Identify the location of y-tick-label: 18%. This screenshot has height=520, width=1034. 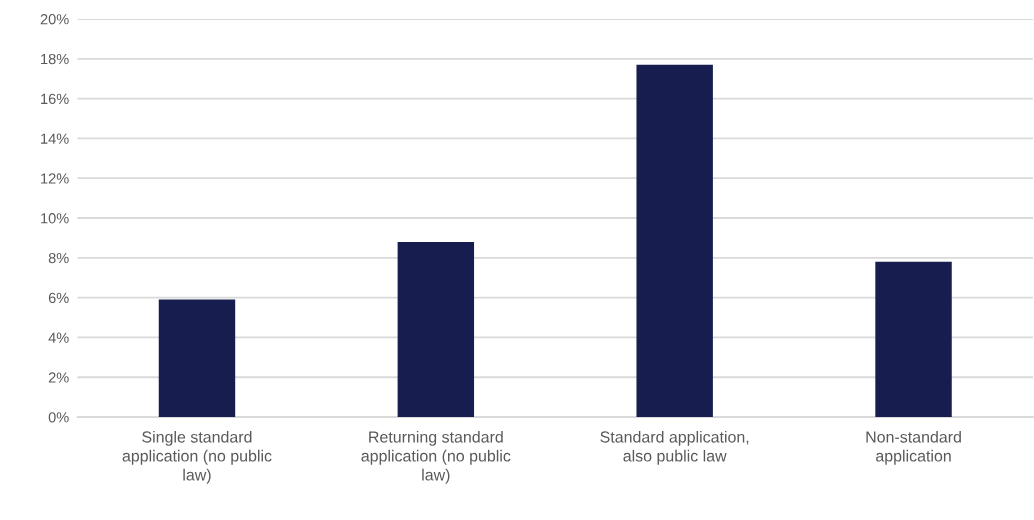
(55, 59).